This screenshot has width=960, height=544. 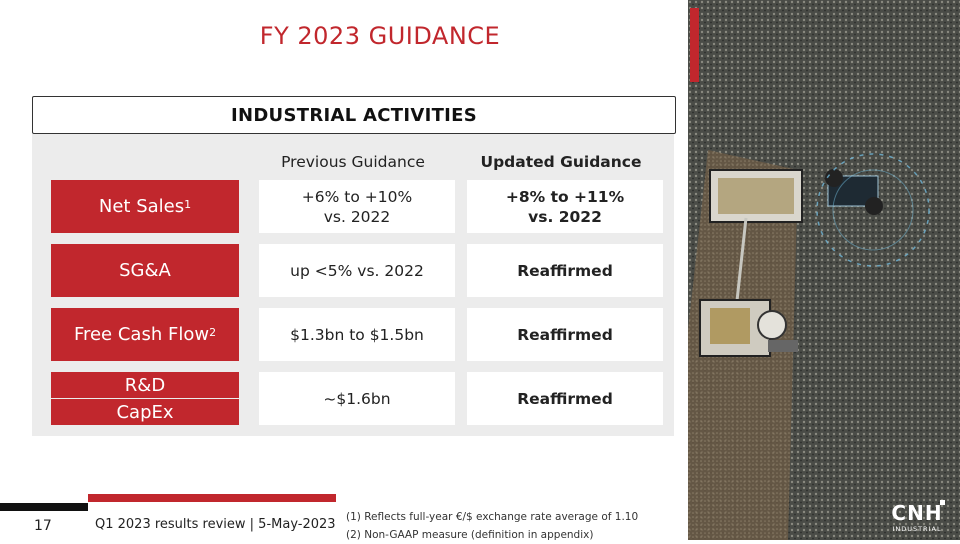 What do you see at coordinates (916, 529) in the screenshot?
I see `svg-text: INDUSTRIAL` at bounding box center [916, 529].